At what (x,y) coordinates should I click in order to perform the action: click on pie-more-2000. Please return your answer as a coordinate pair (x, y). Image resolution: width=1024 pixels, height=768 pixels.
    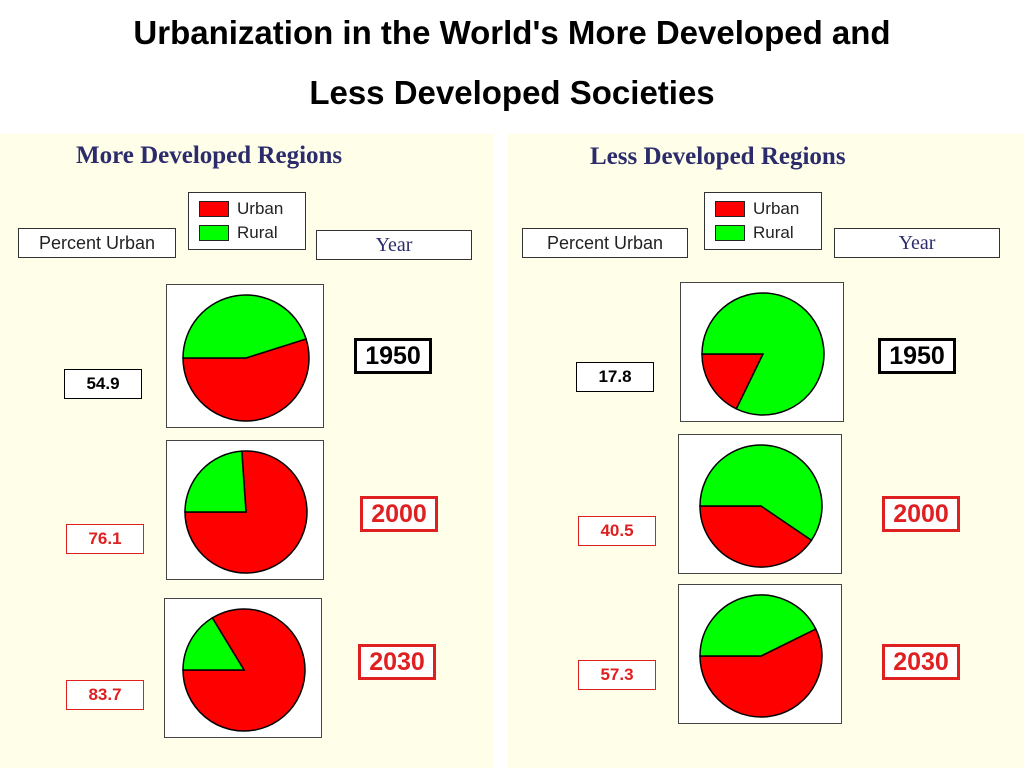
    Looking at the image, I should click on (245, 510).